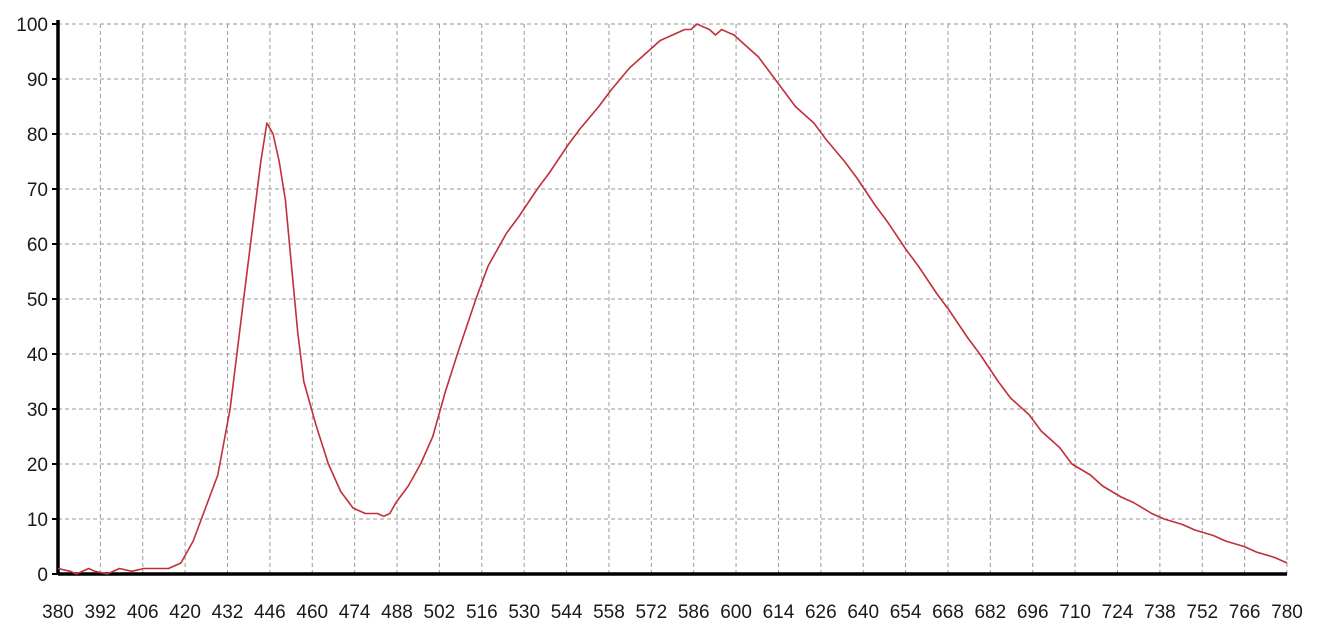 The image size is (1317, 630). I want to click on x-tick-label: 432, so click(228, 612).